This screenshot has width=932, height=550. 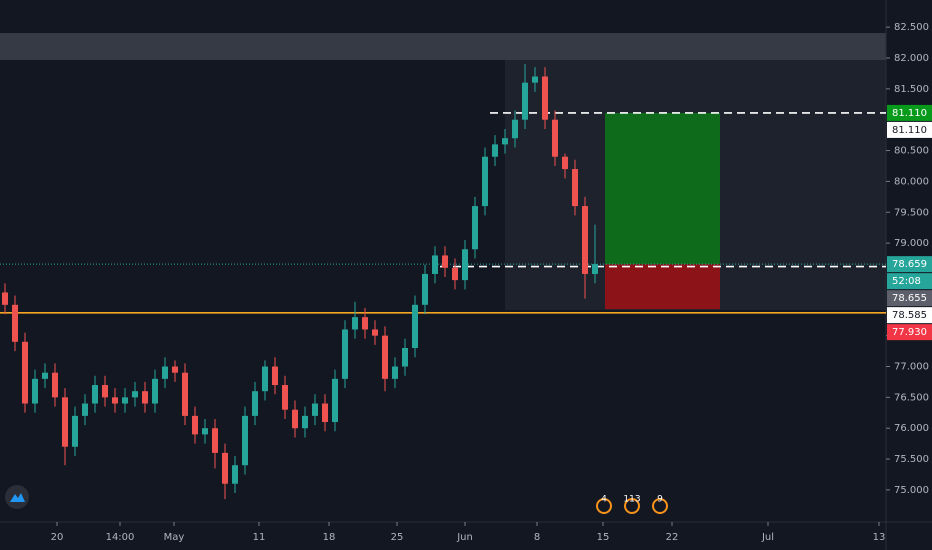 What do you see at coordinates (767, 537) in the screenshot?
I see `x-tick-label: Jul` at bounding box center [767, 537].